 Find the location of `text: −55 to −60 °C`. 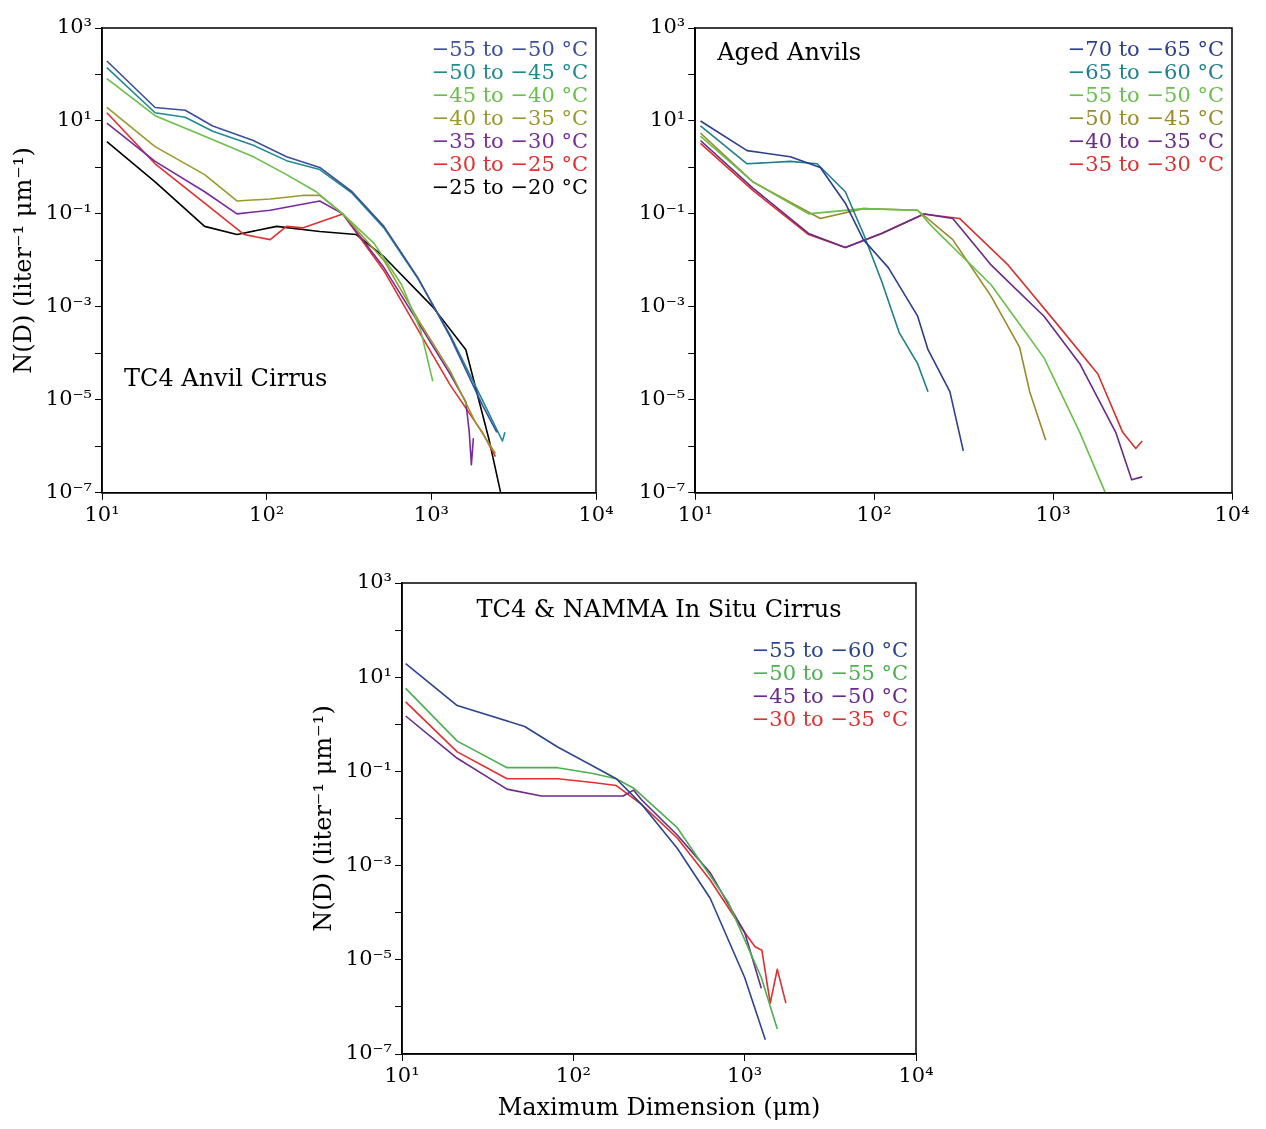

text: −55 to −60 °C is located at coordinates (829, 649).